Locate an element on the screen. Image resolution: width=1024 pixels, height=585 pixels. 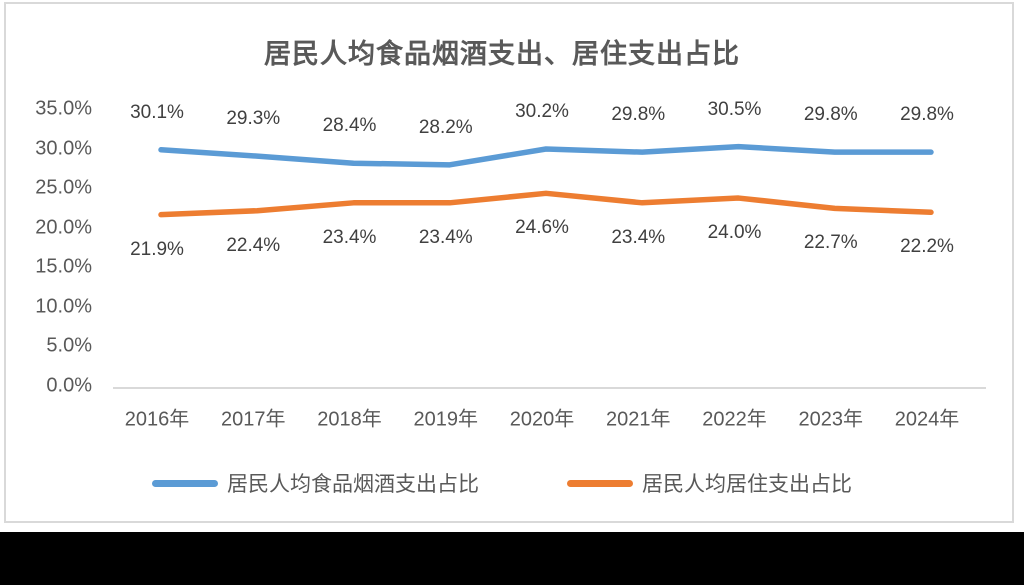
x-axis-tick-label: 2021年 is located at coordinates (638, 419).